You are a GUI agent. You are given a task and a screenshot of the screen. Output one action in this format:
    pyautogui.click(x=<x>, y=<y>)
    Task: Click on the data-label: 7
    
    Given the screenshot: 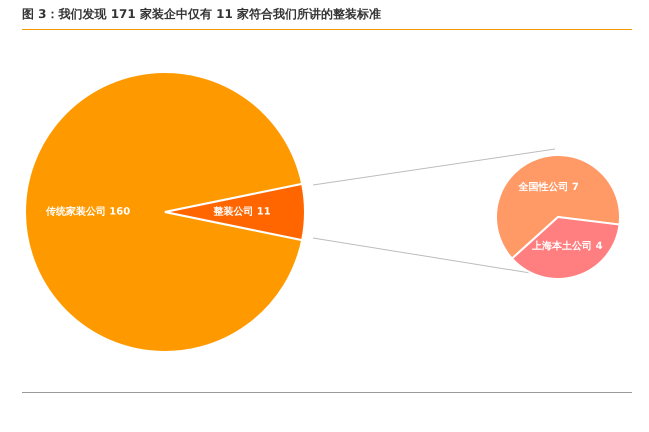 What is the action you would take?
    pyautogui.click(x=575, y=188)
    